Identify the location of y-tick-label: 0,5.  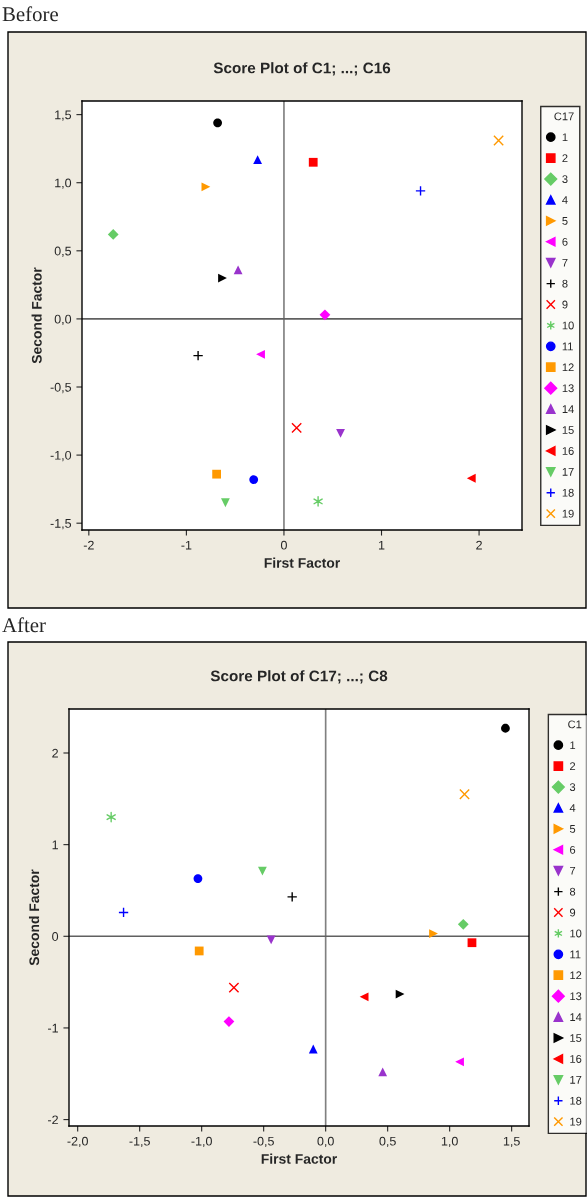
(63, 251).